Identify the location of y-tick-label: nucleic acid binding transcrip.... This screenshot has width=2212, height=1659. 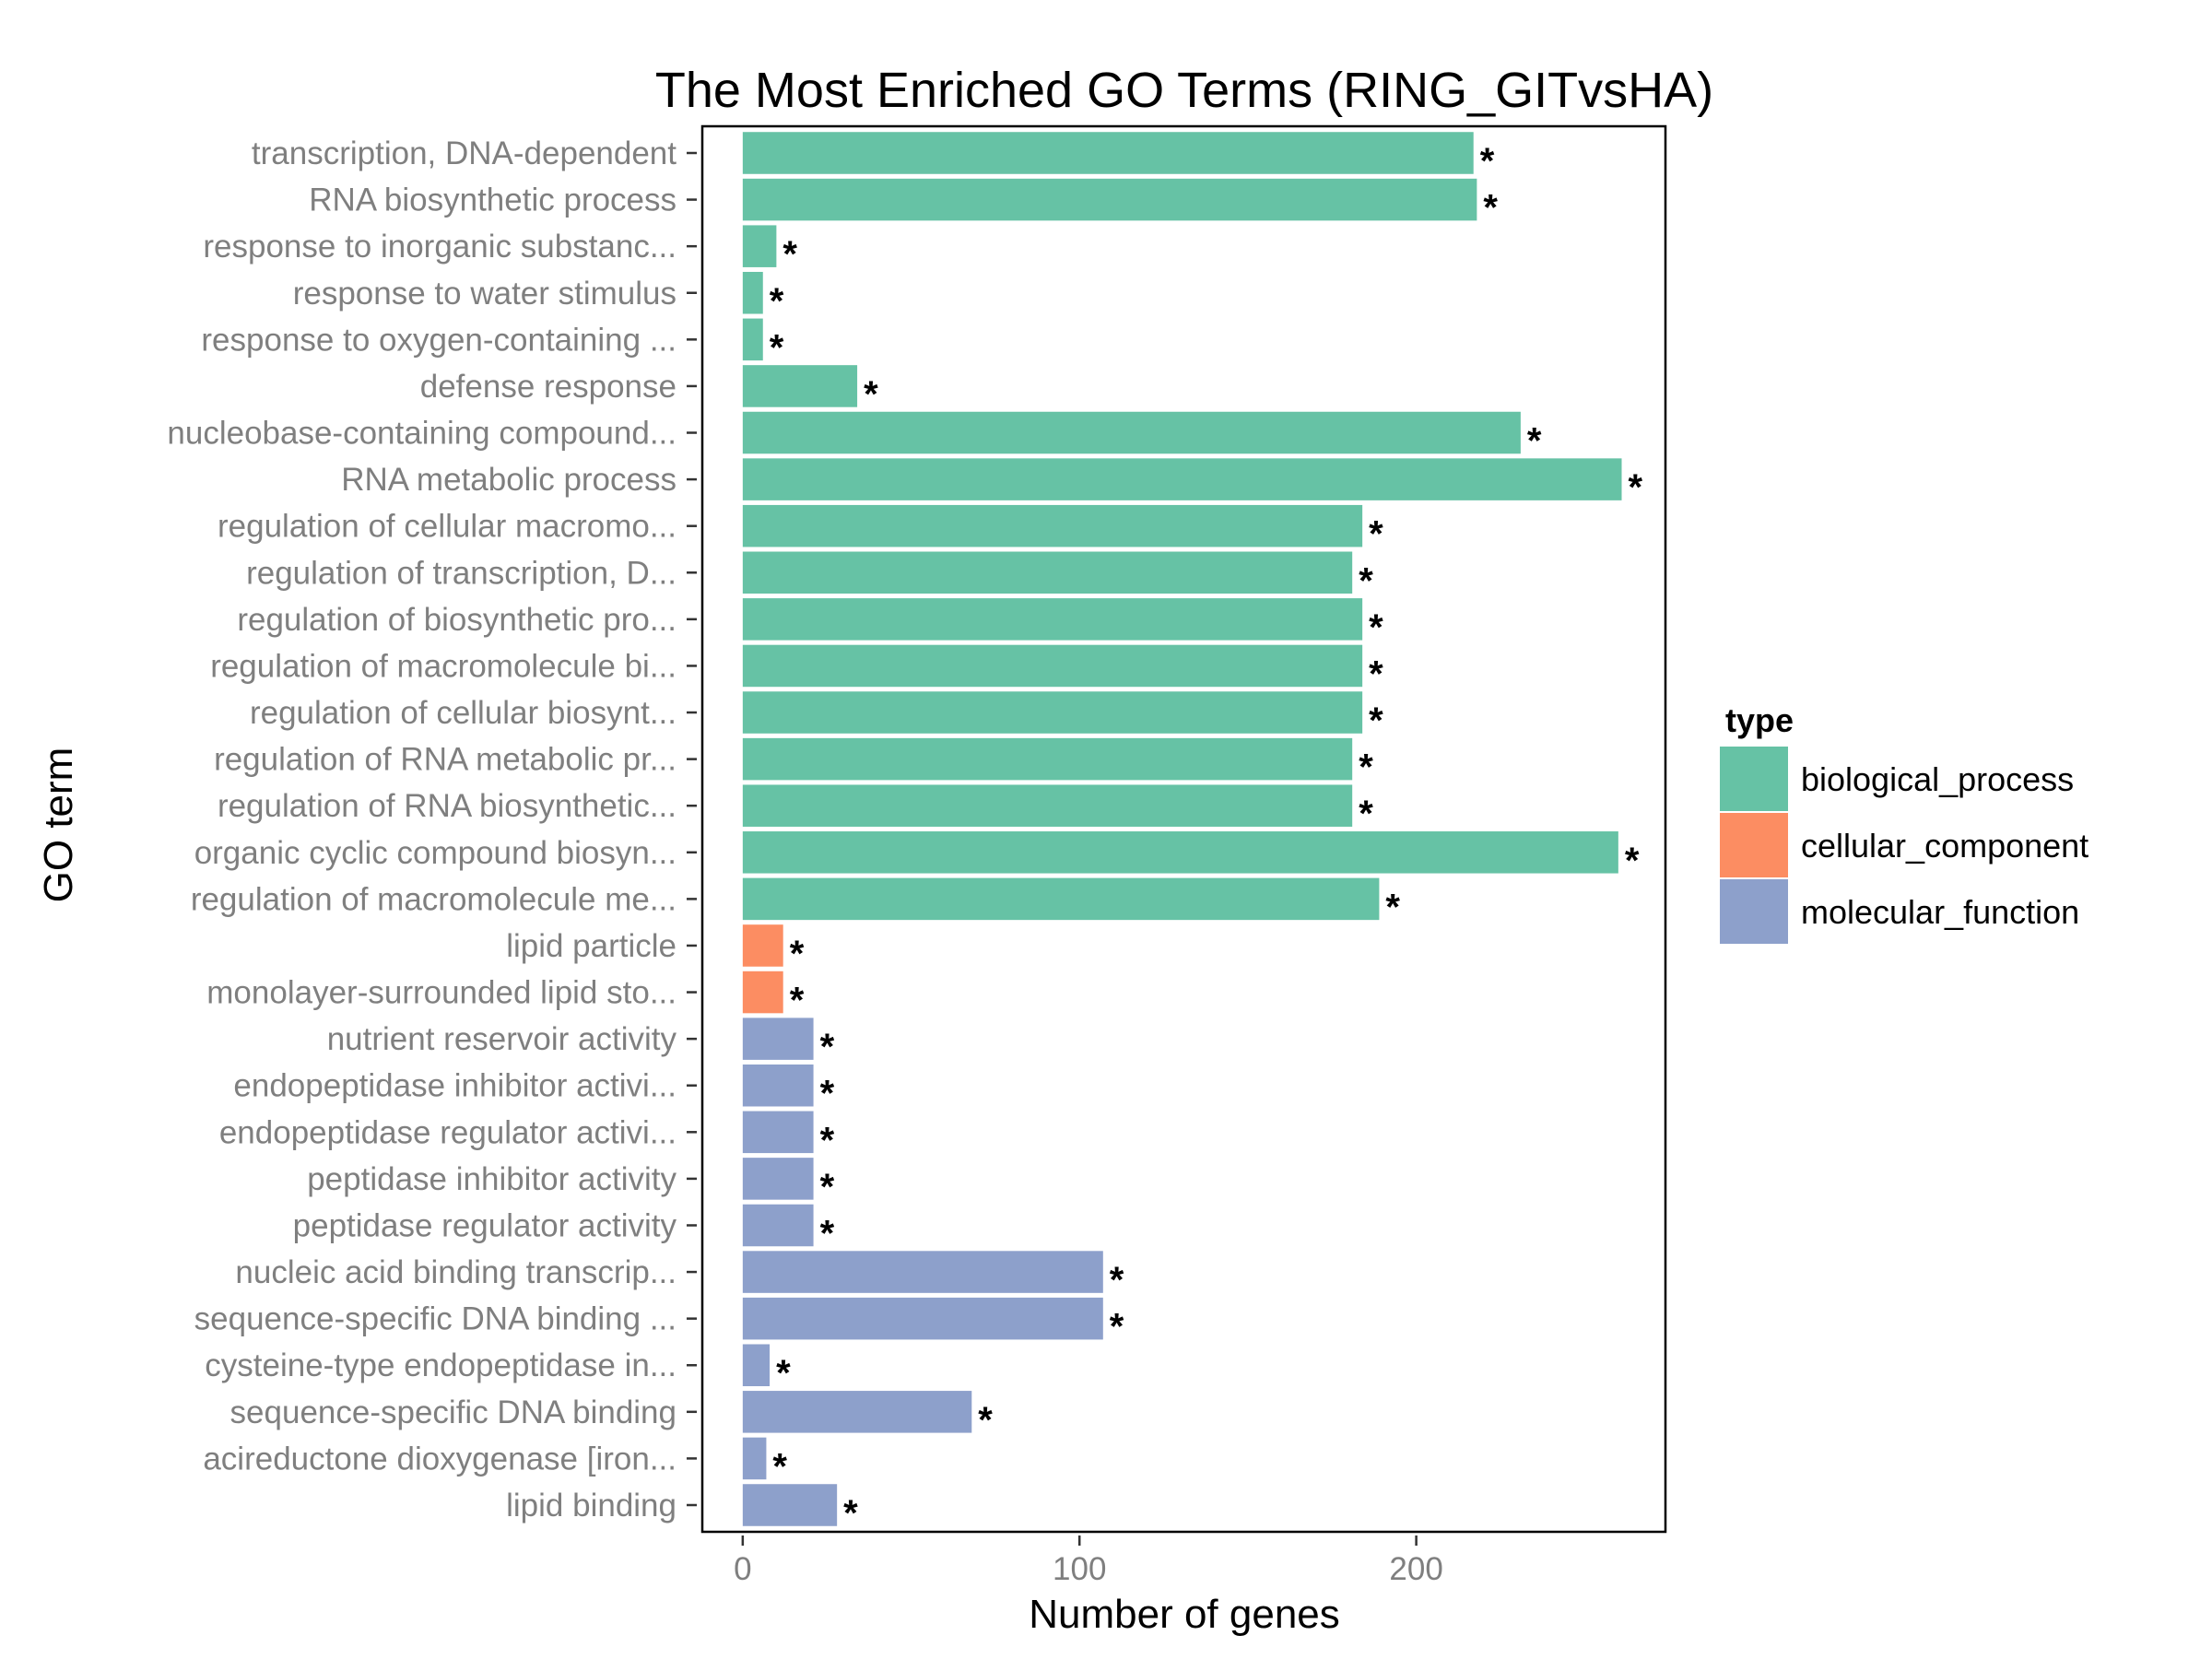
(456, 1272).